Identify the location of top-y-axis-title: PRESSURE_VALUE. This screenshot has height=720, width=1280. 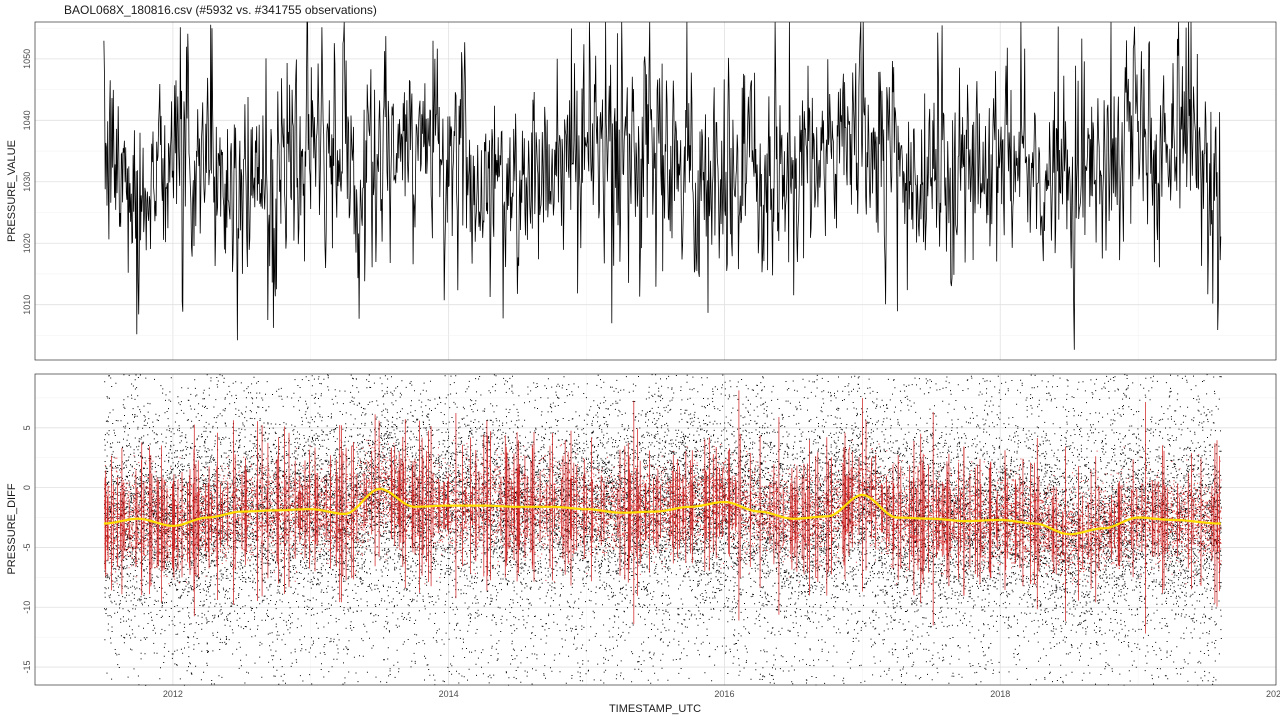
(12, 191).